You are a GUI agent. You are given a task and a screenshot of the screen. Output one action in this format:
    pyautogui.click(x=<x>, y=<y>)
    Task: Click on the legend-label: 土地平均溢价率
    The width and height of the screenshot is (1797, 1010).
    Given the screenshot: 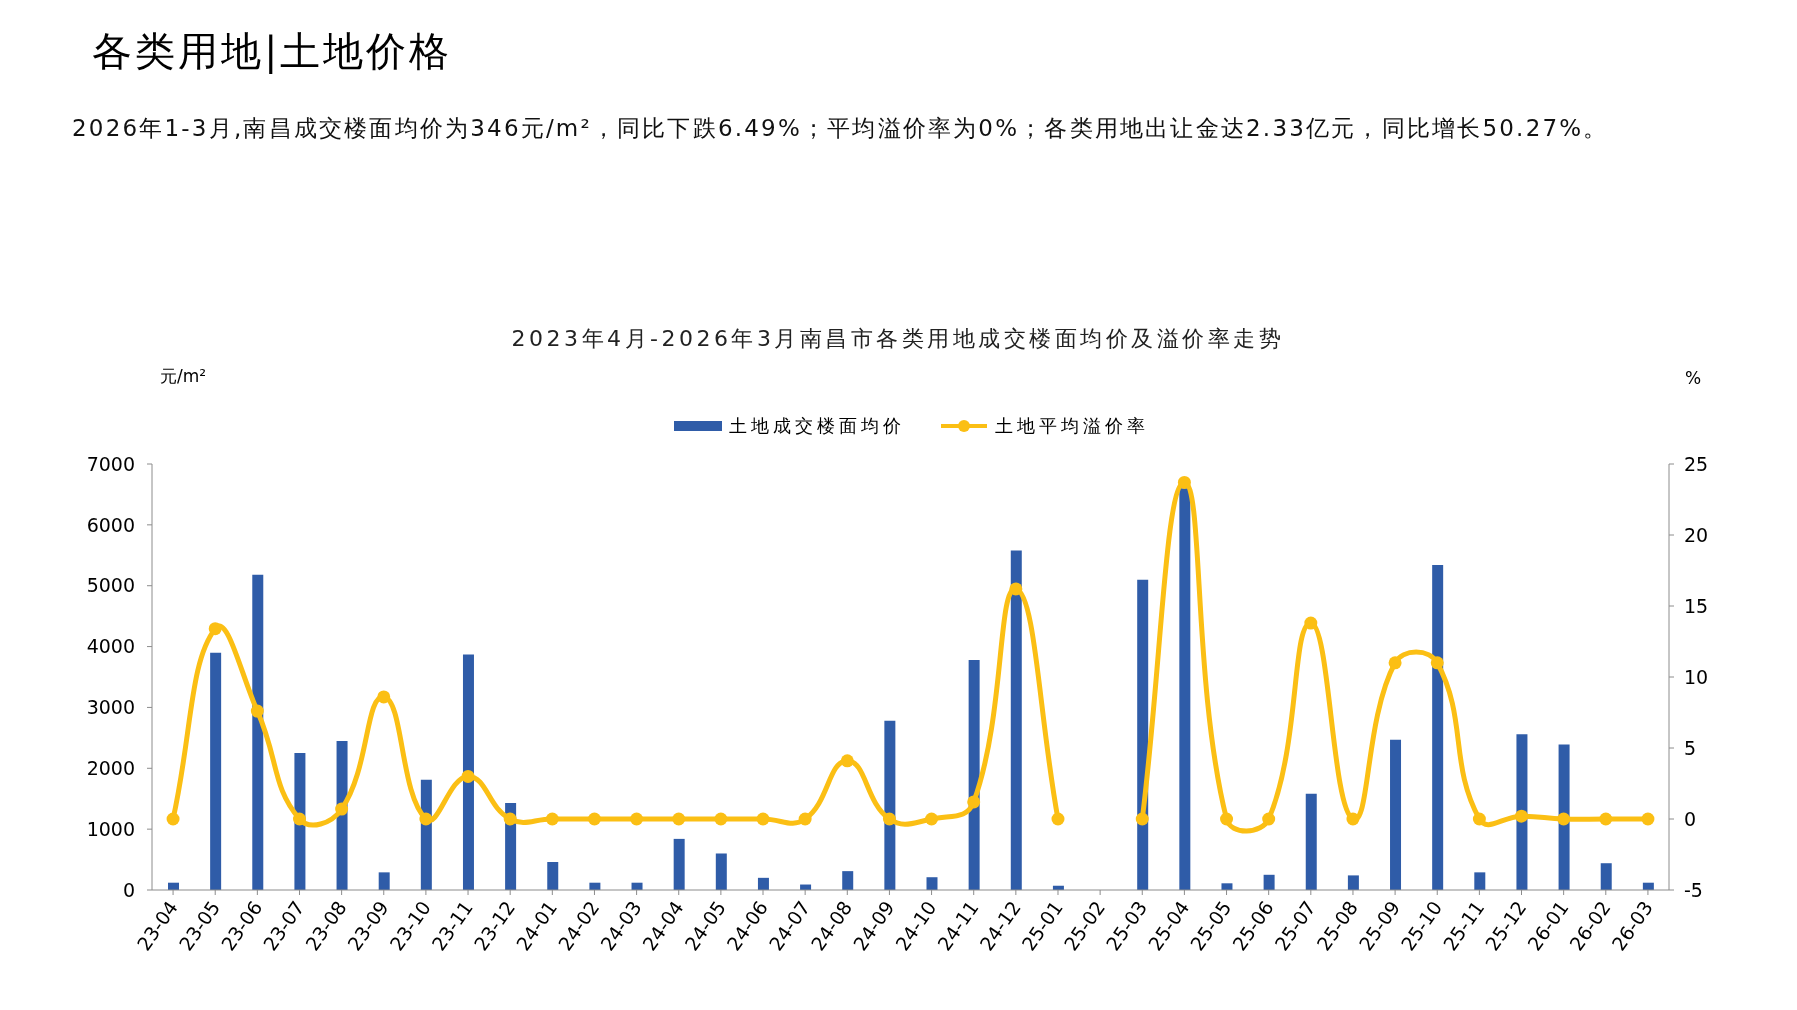 What is the action you would take?
    pyautogui.click(x=1071, y=426)
    